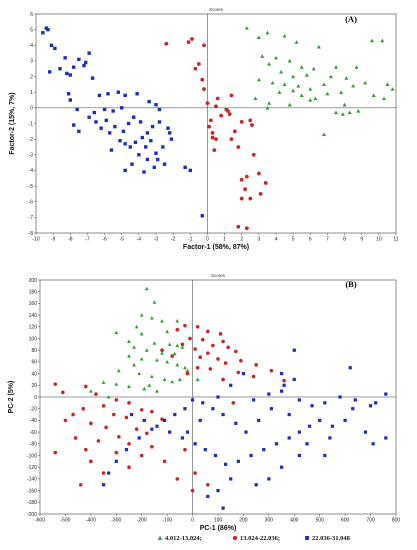 Image resolution: width=417 pixels, height=550 pixels. I want to click on x-tick-label: -3, so click(156, 240).